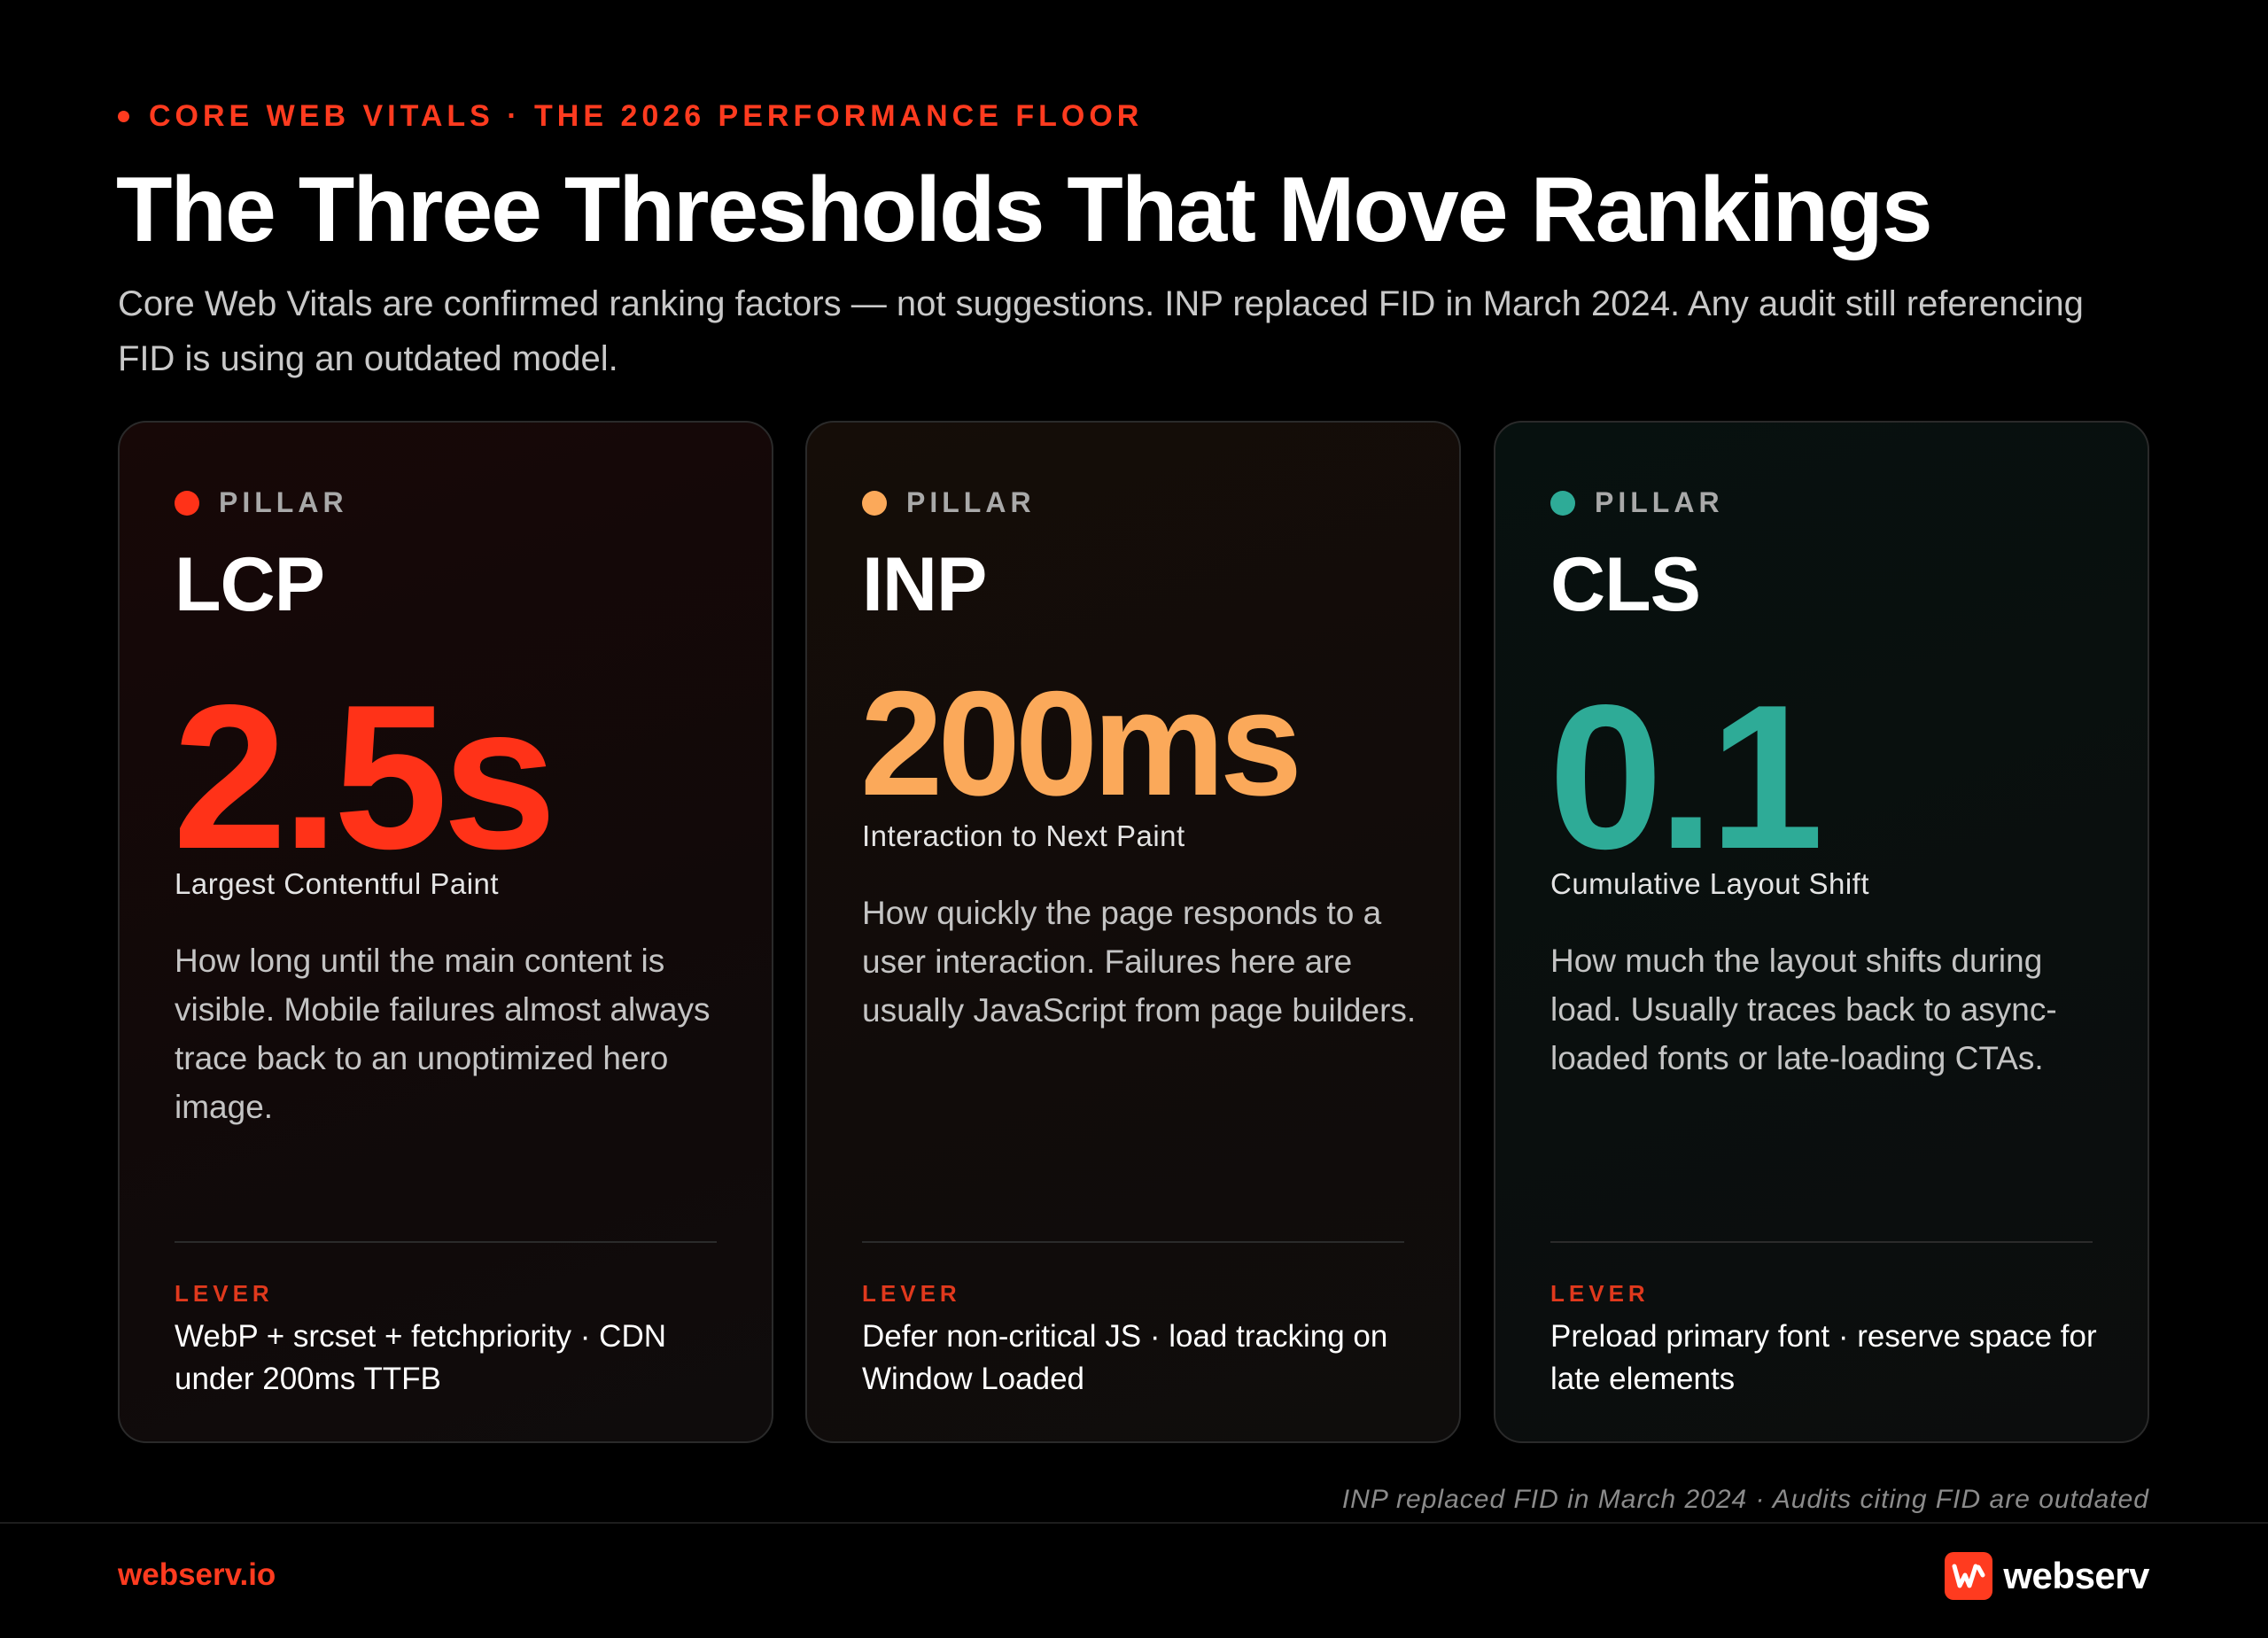 Image resolution: width=2268 pixels, height=1638 pixels. What do you see at coordinates (1024, 210) in the screenshot?
I see `page-title: The Three Thresholds That Move Rankings` at bounding box center [1024, 210].